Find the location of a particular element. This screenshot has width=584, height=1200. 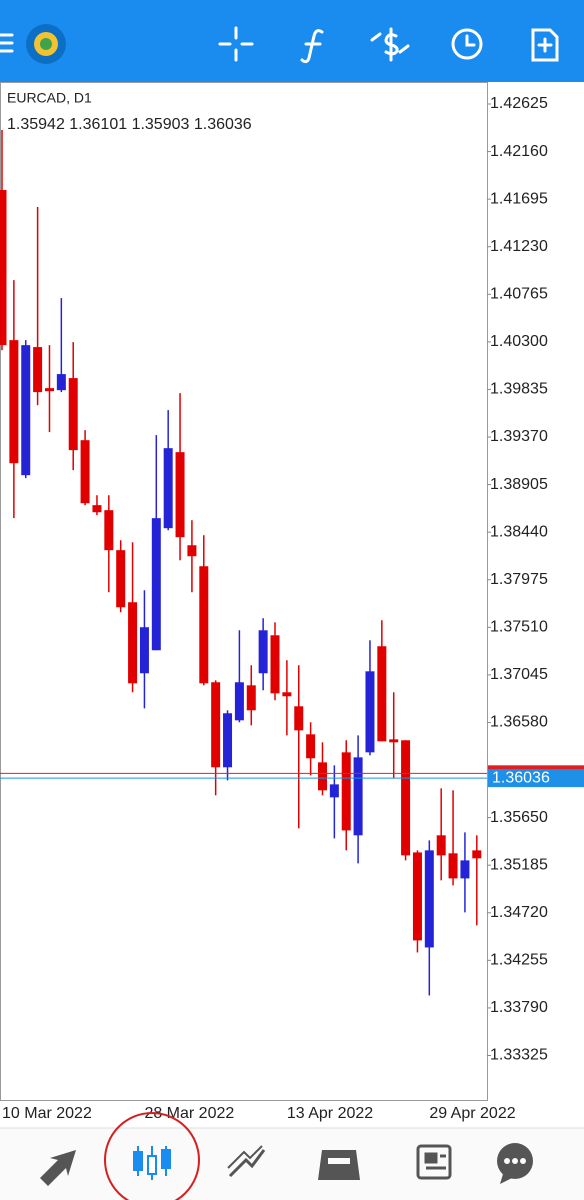

x-tick-label: 10 Mar 2022 is located at coordinates (47, 1113).